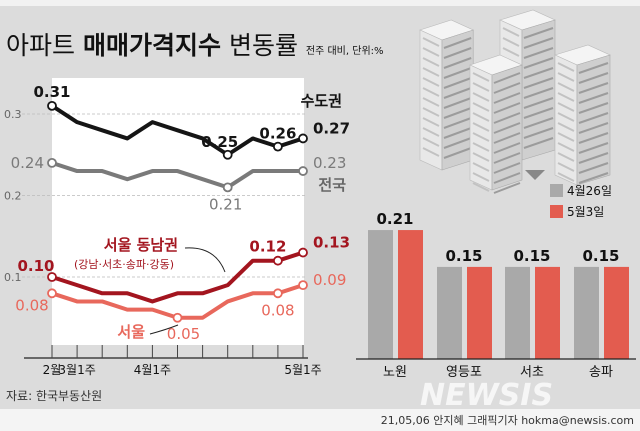  Describe the element at coordinates (345, 50) in the screenshot. I see `title-note: 전주 대비, 단위:%` at that location.